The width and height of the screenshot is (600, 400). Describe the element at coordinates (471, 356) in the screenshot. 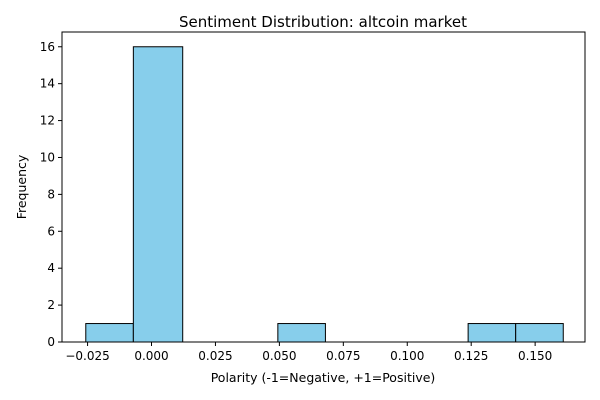

I see `x-tick-label: 0.125` at that location.